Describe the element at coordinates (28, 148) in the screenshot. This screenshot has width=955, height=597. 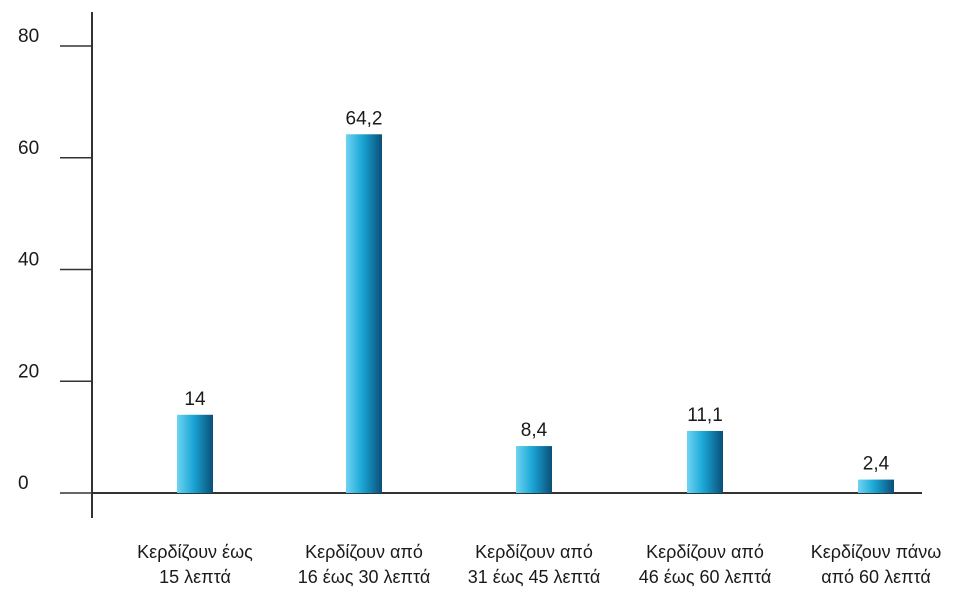
I see `y-tick-label: 60` at that location.